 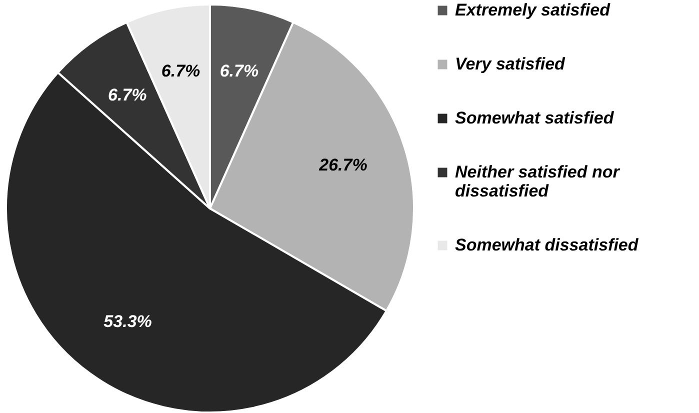 I want to click on data-label: 26.7%, so click(x=343, y=164).